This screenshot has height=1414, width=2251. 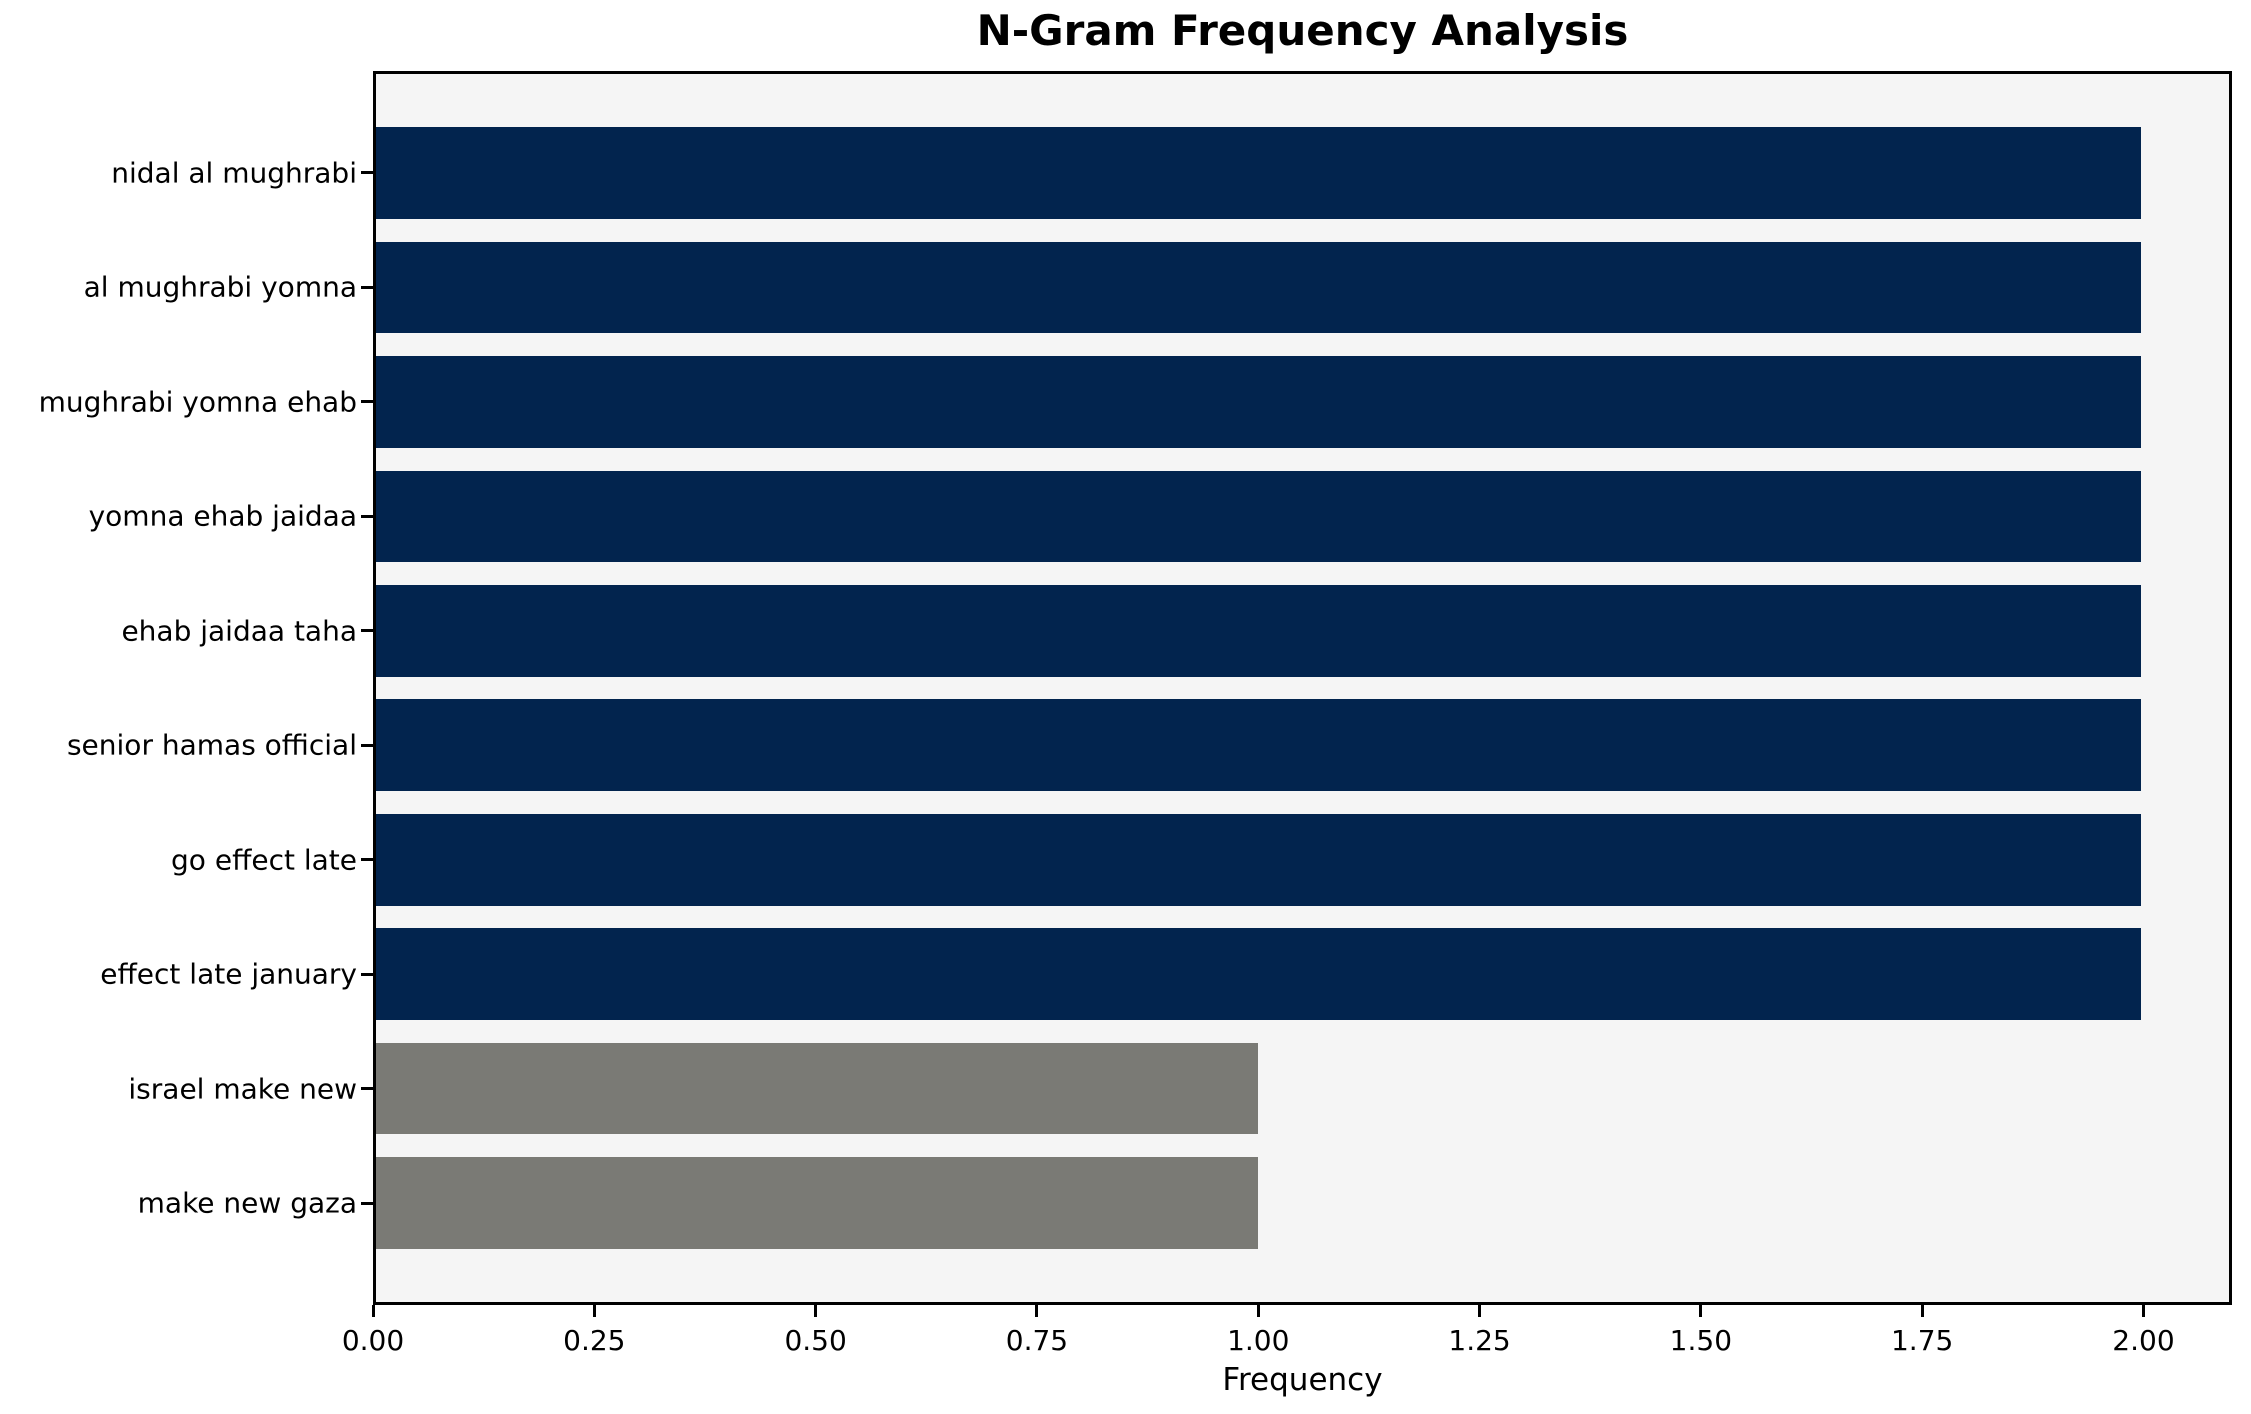 I want to click on bar-make-new-gaza, so click(x=817, y=1203).